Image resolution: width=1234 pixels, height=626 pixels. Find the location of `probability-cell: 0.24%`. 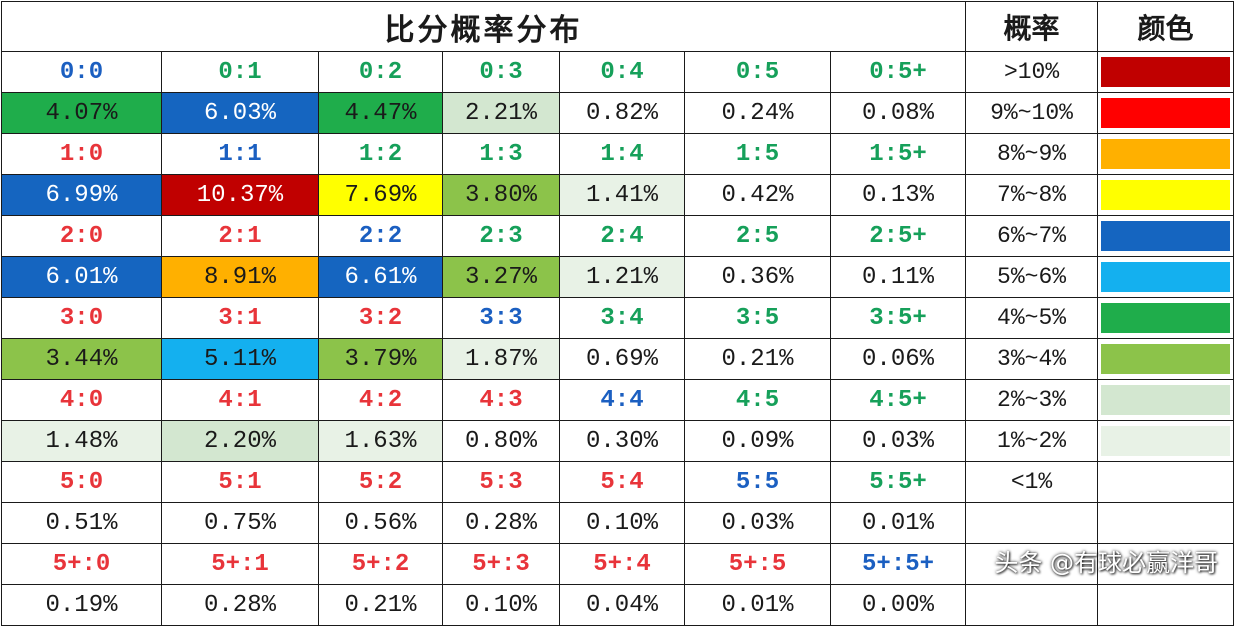

probability-cell: 0.24% is located at coordinates (757, 113).